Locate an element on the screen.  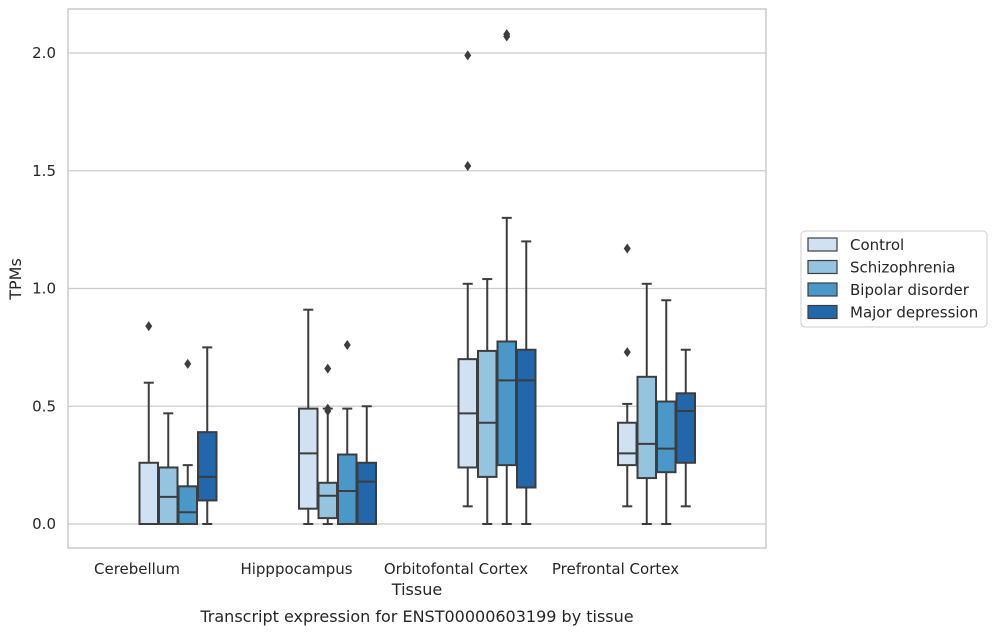
x-tick-label: Prefrontal Cortex is located at coordinates (615, 569).